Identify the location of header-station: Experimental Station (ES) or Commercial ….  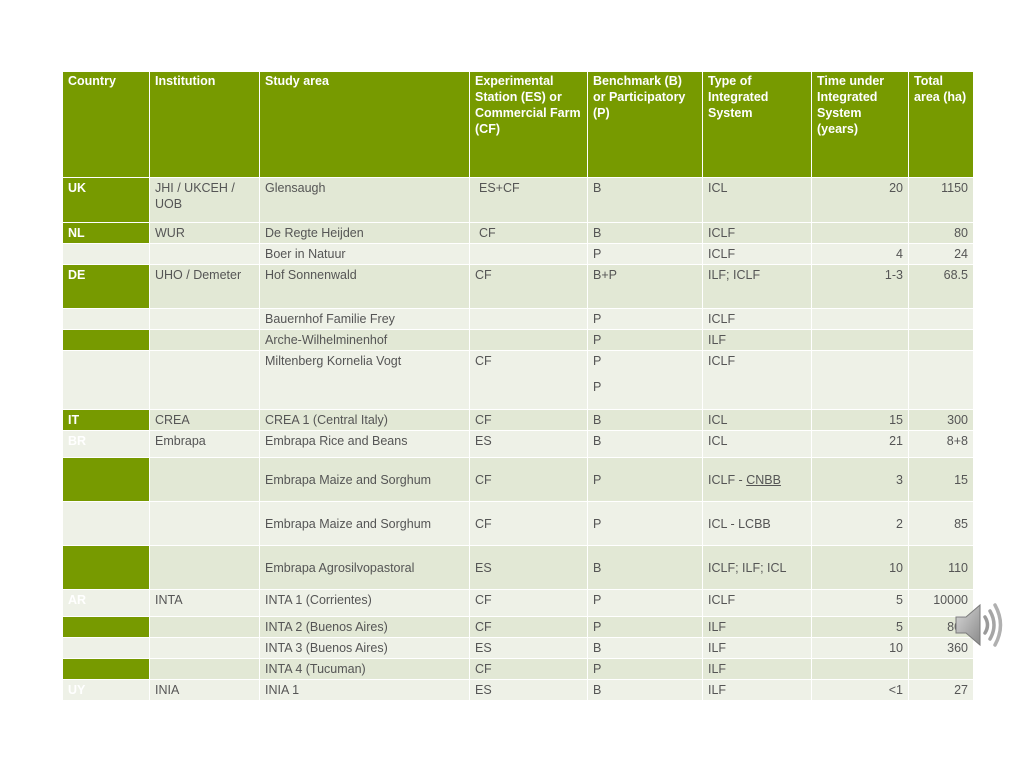
(528, 124).